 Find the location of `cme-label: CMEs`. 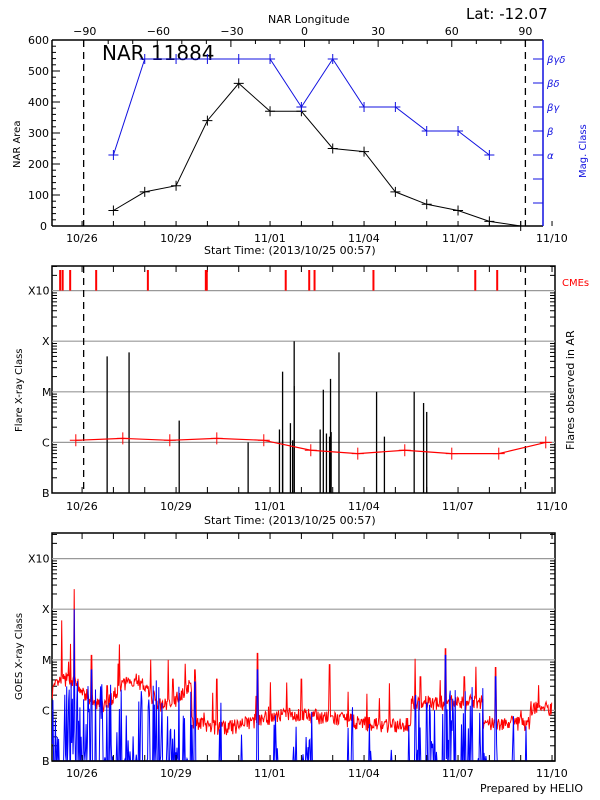

cme-label: CMEs is located at coordinates (575, 283).